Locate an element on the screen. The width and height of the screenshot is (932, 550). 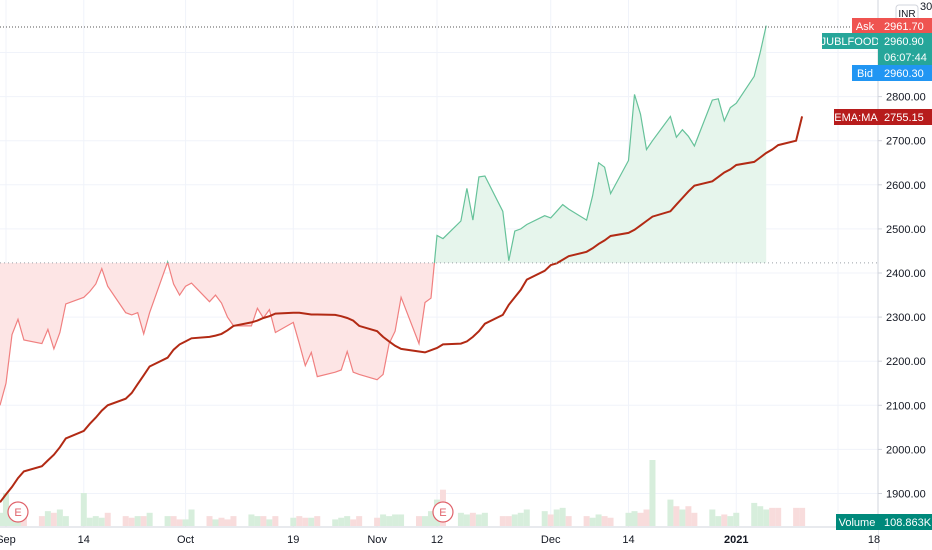
bid-price-tag-label-box is located at coordinates (865, 73).